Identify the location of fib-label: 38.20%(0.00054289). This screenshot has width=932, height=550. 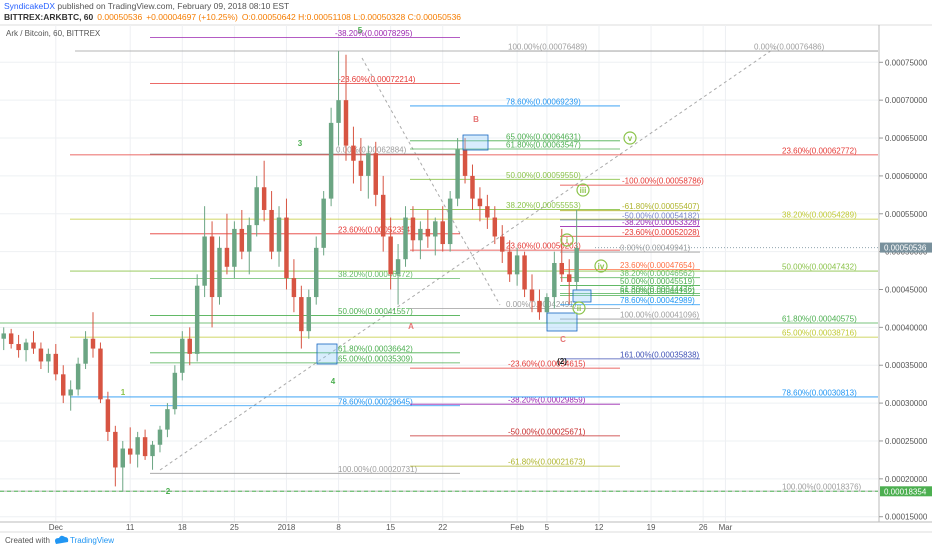
(819, 215).